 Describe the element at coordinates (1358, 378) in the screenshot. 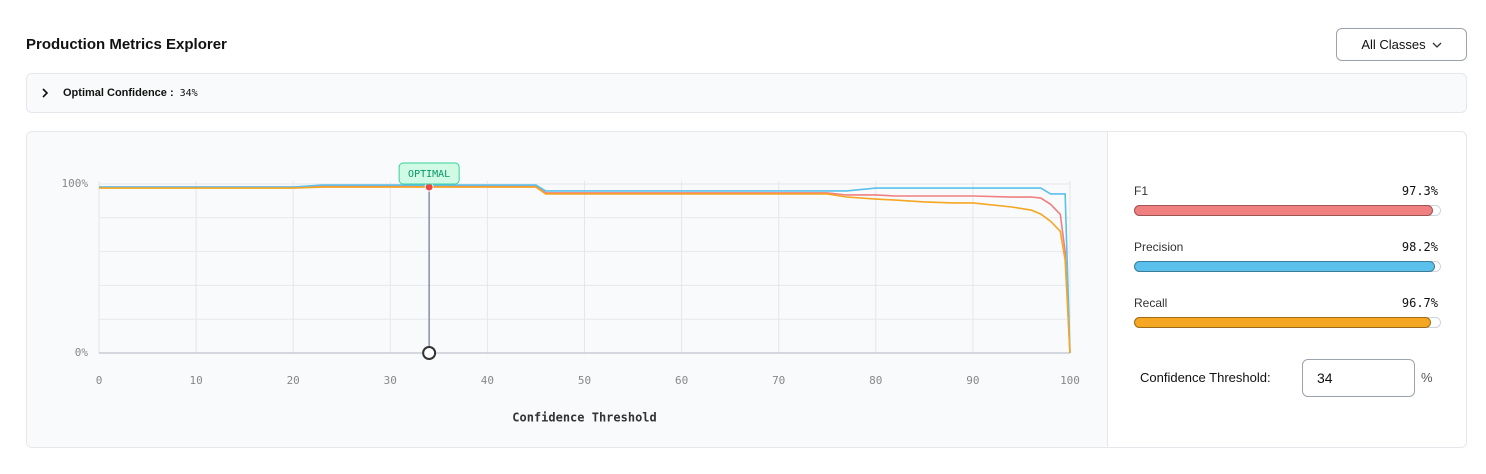

I see `threshold-input: 34` at that location.